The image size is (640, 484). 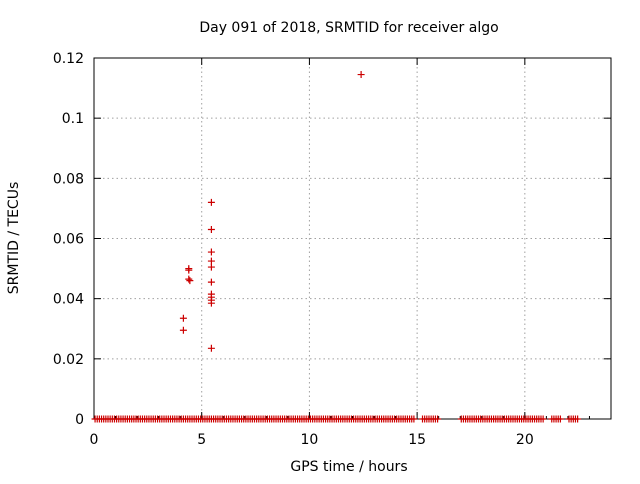 What do you see at coordinates (68, 179) in the screenshot?
I see `y-tick-label: 0.08` at bounding box center [68, 179].